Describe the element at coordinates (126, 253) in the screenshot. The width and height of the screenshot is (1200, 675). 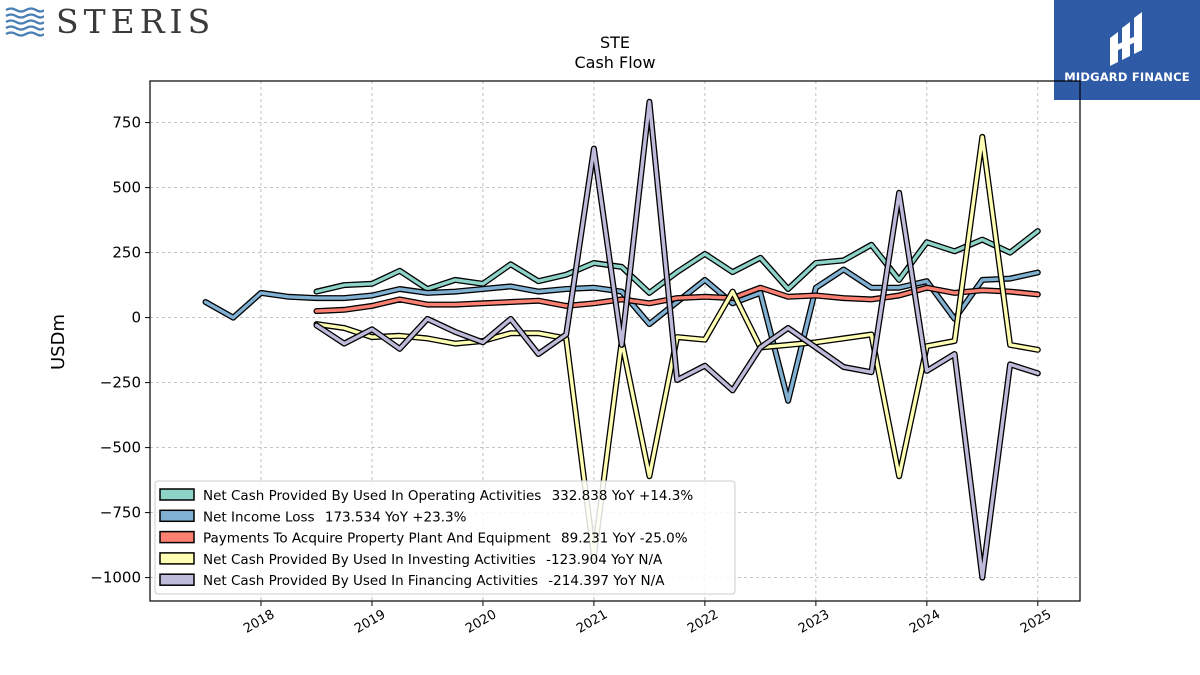
I see `y-tick-label: 250` at that location.